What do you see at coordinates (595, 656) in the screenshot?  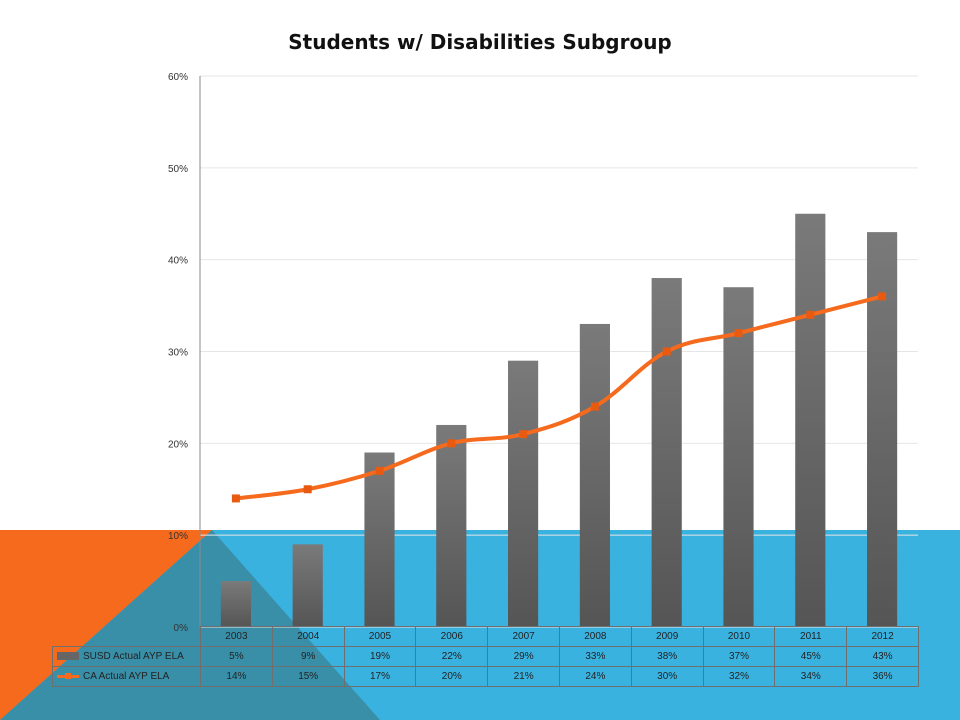 I see `data-label: 33%` at bounding box center [595, 656].